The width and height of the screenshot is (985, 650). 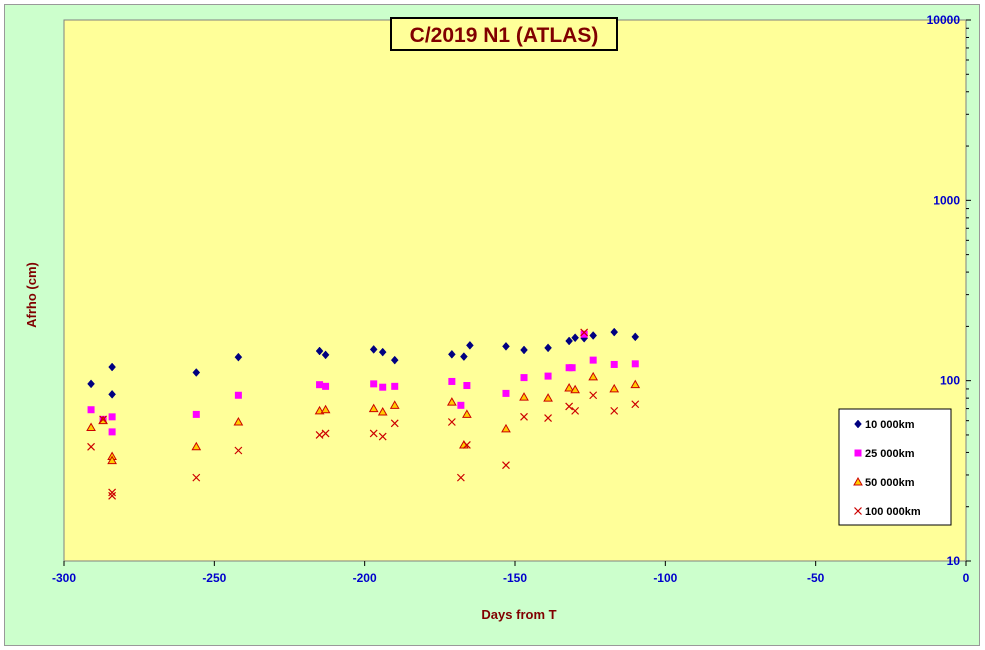 I want to click on y-tick-label: 10, so click(x=954, y=561).